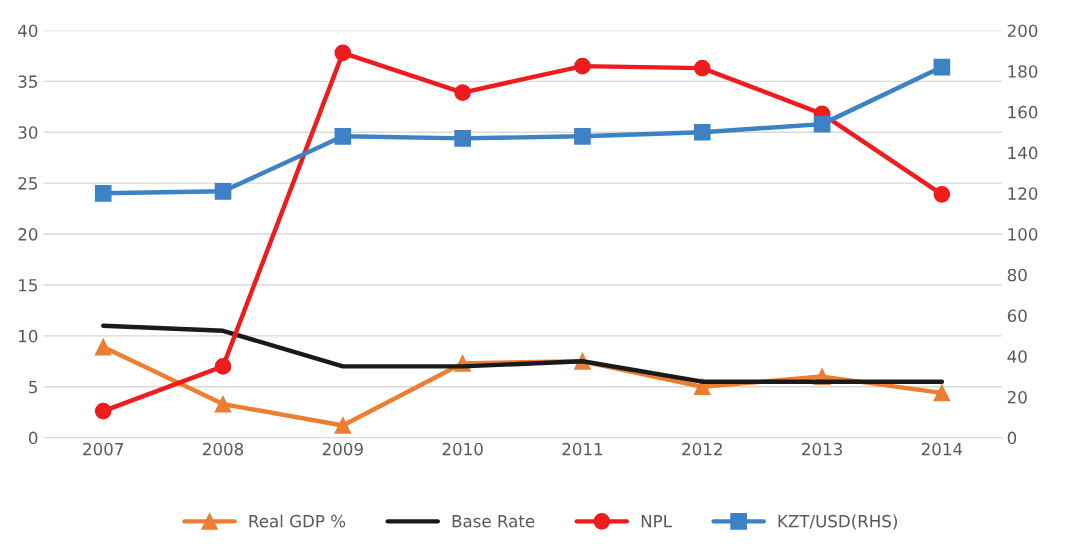 The image size is (1083, 554). What do you see at coordinates (1023, 112) in the screenshot?
I see `y2-tick-label: 160` at bounding box center [1023, 112].